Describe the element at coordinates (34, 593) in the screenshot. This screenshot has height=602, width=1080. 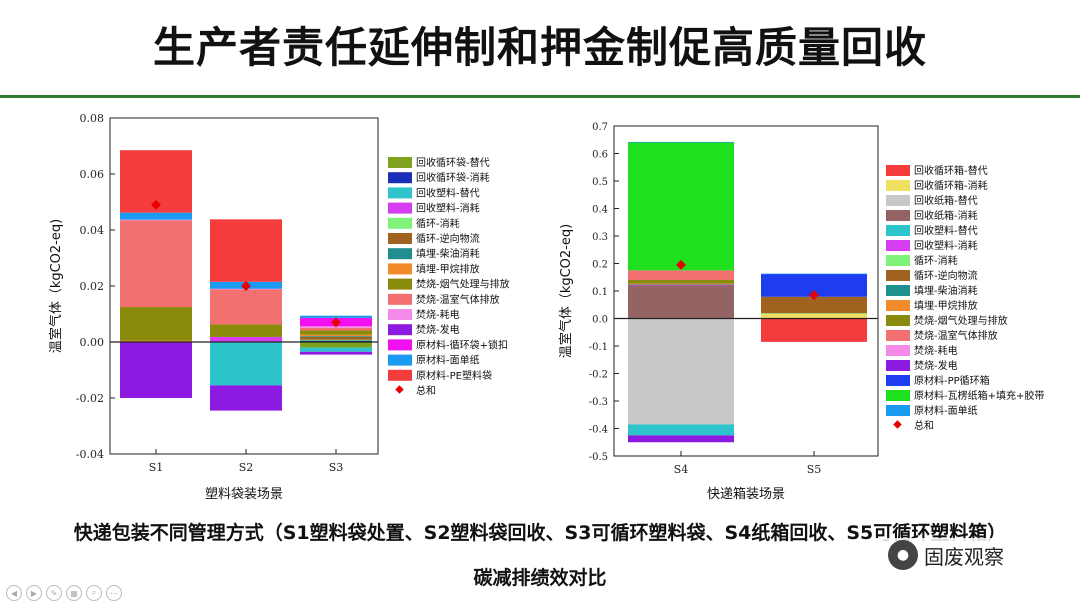
I see `next-icon: ▶` at that location.